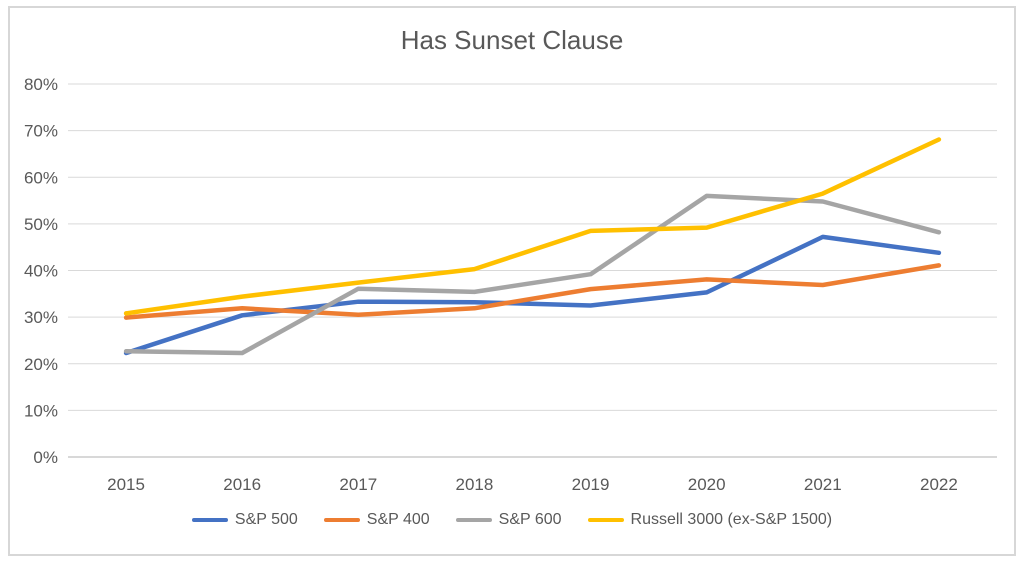 The image size is (1024, 564). Describe the element at coordinates (266, 519) in the screenshot. I see `legend-item-label: S&P 500` at that location.